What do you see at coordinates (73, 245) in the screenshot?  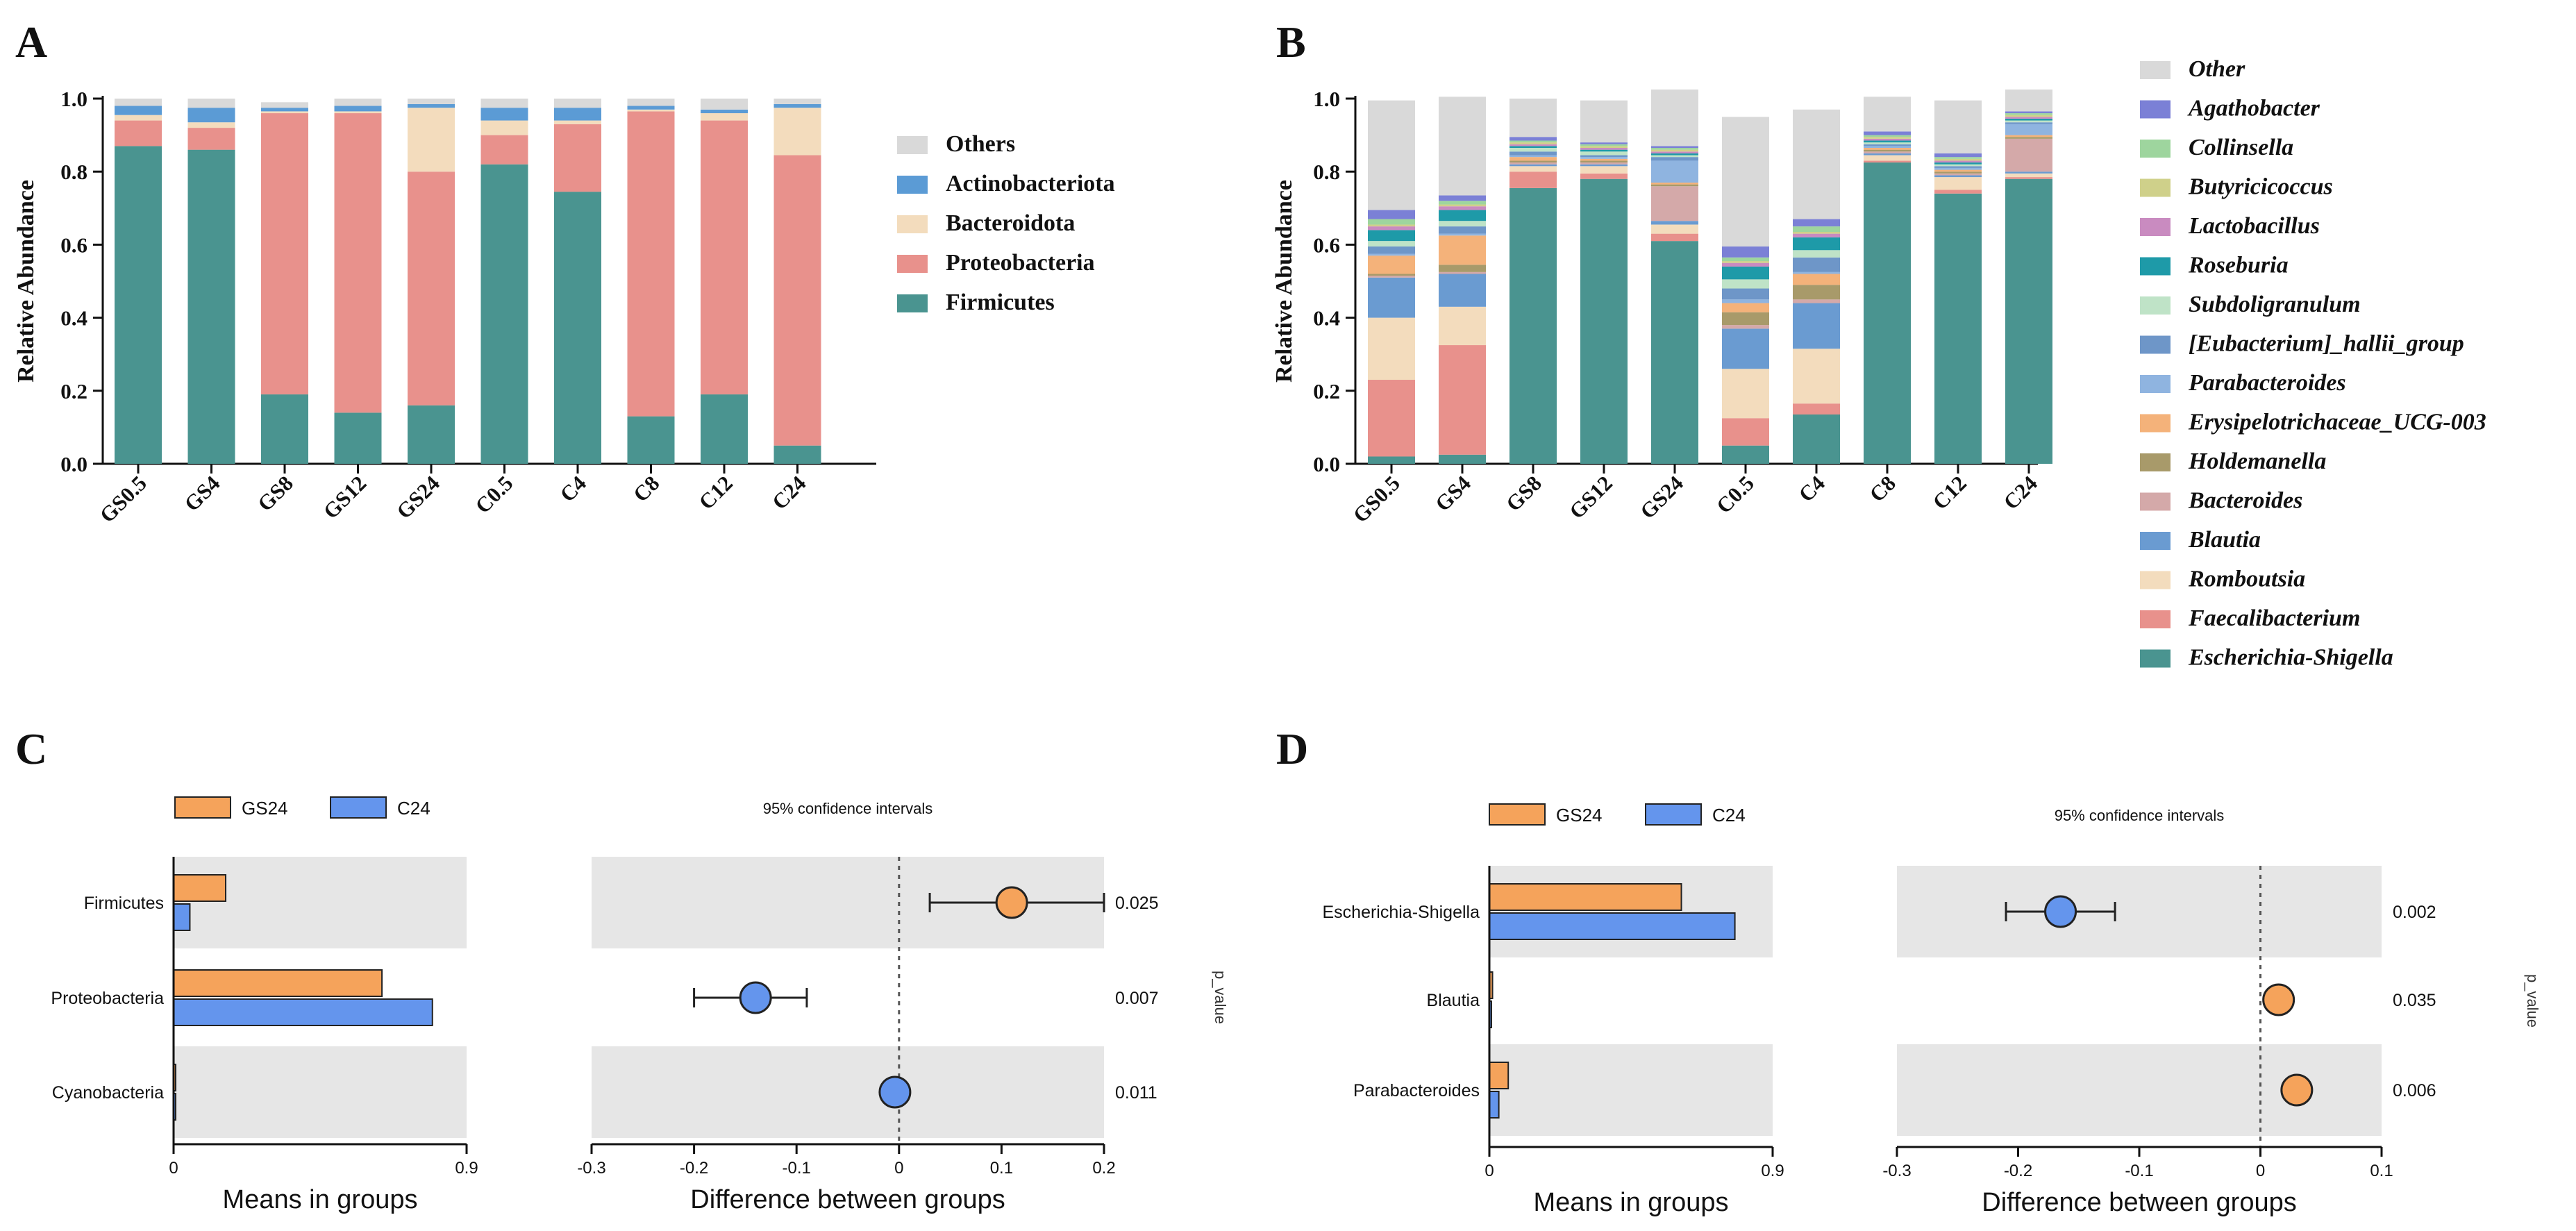 I see `y-tick-label: 0.6` at bounding box center [73, 245].